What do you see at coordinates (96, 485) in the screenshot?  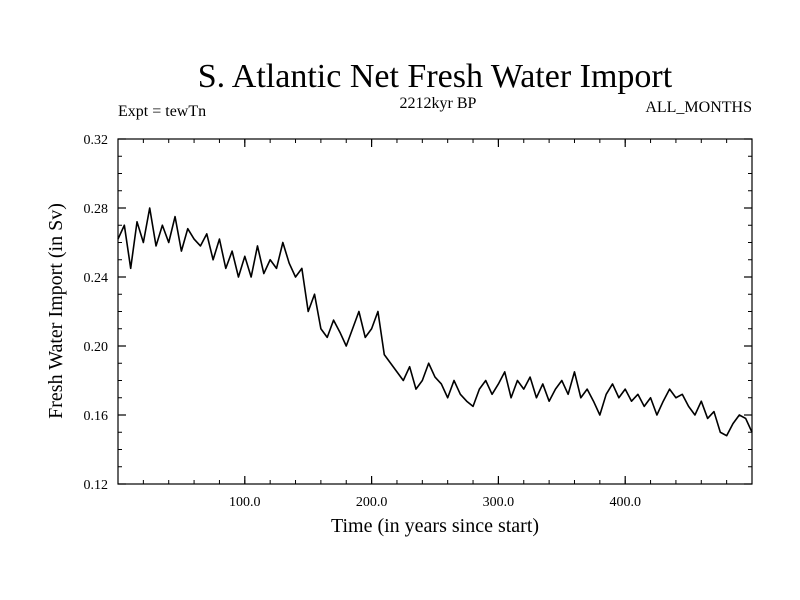 I see `y-tick-label: 0.12` at bounding box center [96, 485].